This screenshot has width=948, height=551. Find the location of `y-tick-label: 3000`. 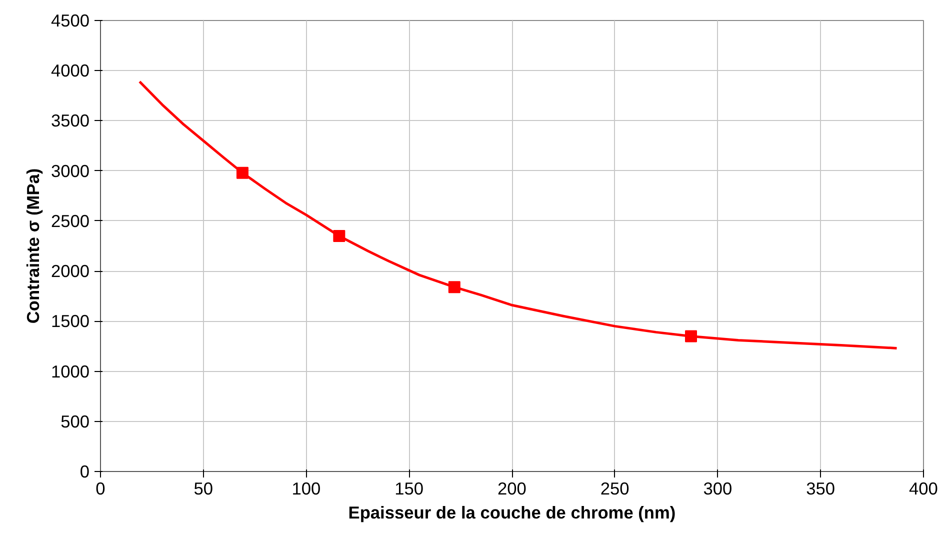

y-tick-label: 3000 is located at coordinates (70, 170).